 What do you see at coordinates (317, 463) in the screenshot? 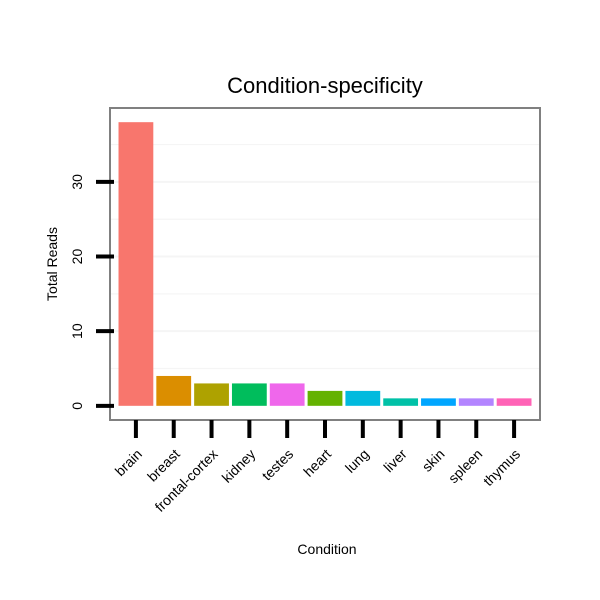
I see `x-tick-label: heart` at bounding box center [317, 463].